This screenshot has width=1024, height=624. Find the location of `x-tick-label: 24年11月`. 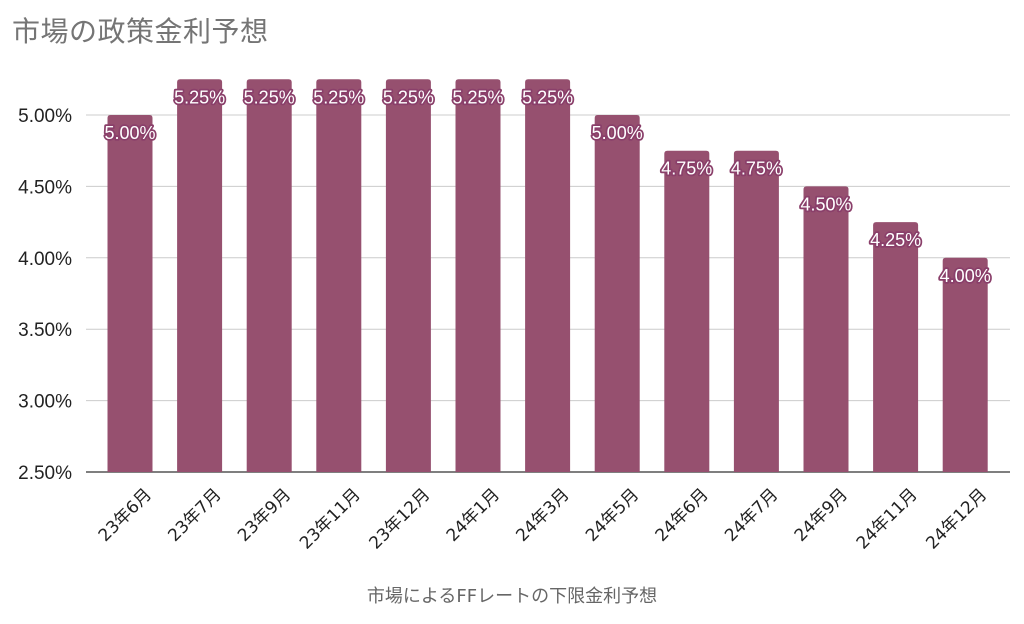

x-tick-label: 24年11月 is located at coordinates (887, 519).